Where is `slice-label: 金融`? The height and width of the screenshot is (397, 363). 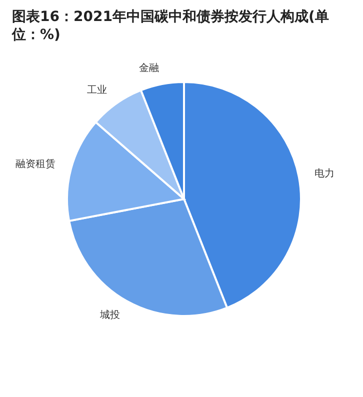 slice-label: 金融 is located at coordinates (149, 68).